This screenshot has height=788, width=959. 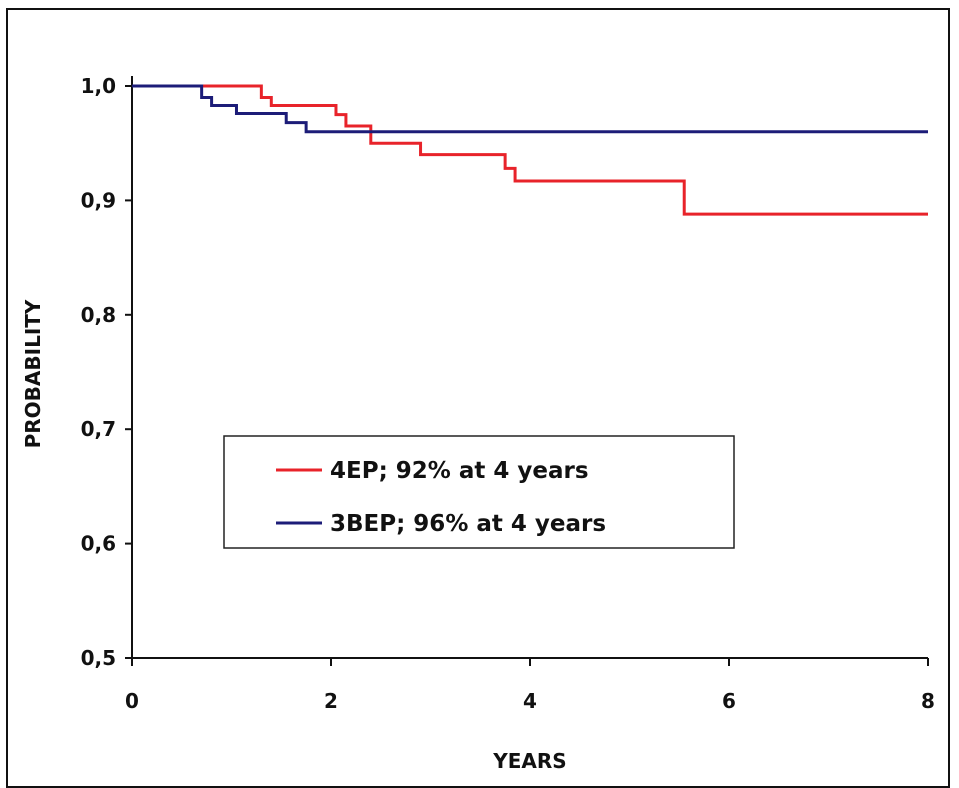 I want to click on y-tick-label: 1,0, so click(x=98, y=86).